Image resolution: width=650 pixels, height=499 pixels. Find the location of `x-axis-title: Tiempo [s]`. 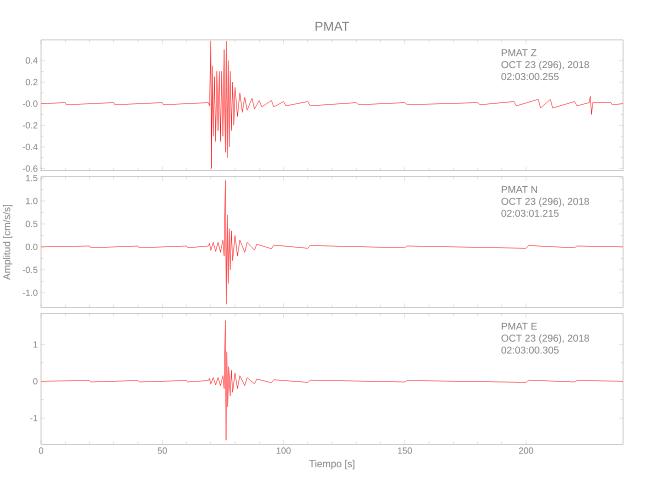

x-axis-title: Tiempo [s] is located at coordinates (331, 465).